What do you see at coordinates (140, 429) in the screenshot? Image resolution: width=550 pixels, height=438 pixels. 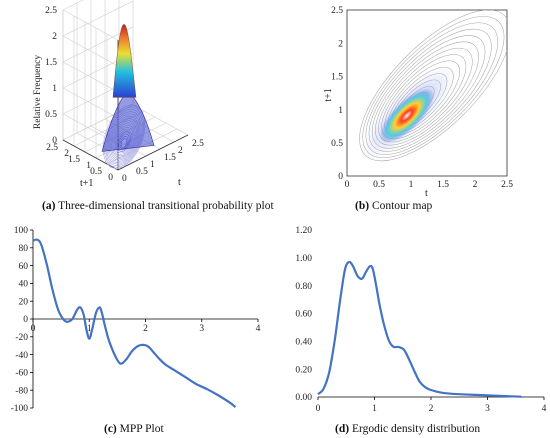 I see `caption-c-text: MPP Plot` at bounding box center [140, 429].